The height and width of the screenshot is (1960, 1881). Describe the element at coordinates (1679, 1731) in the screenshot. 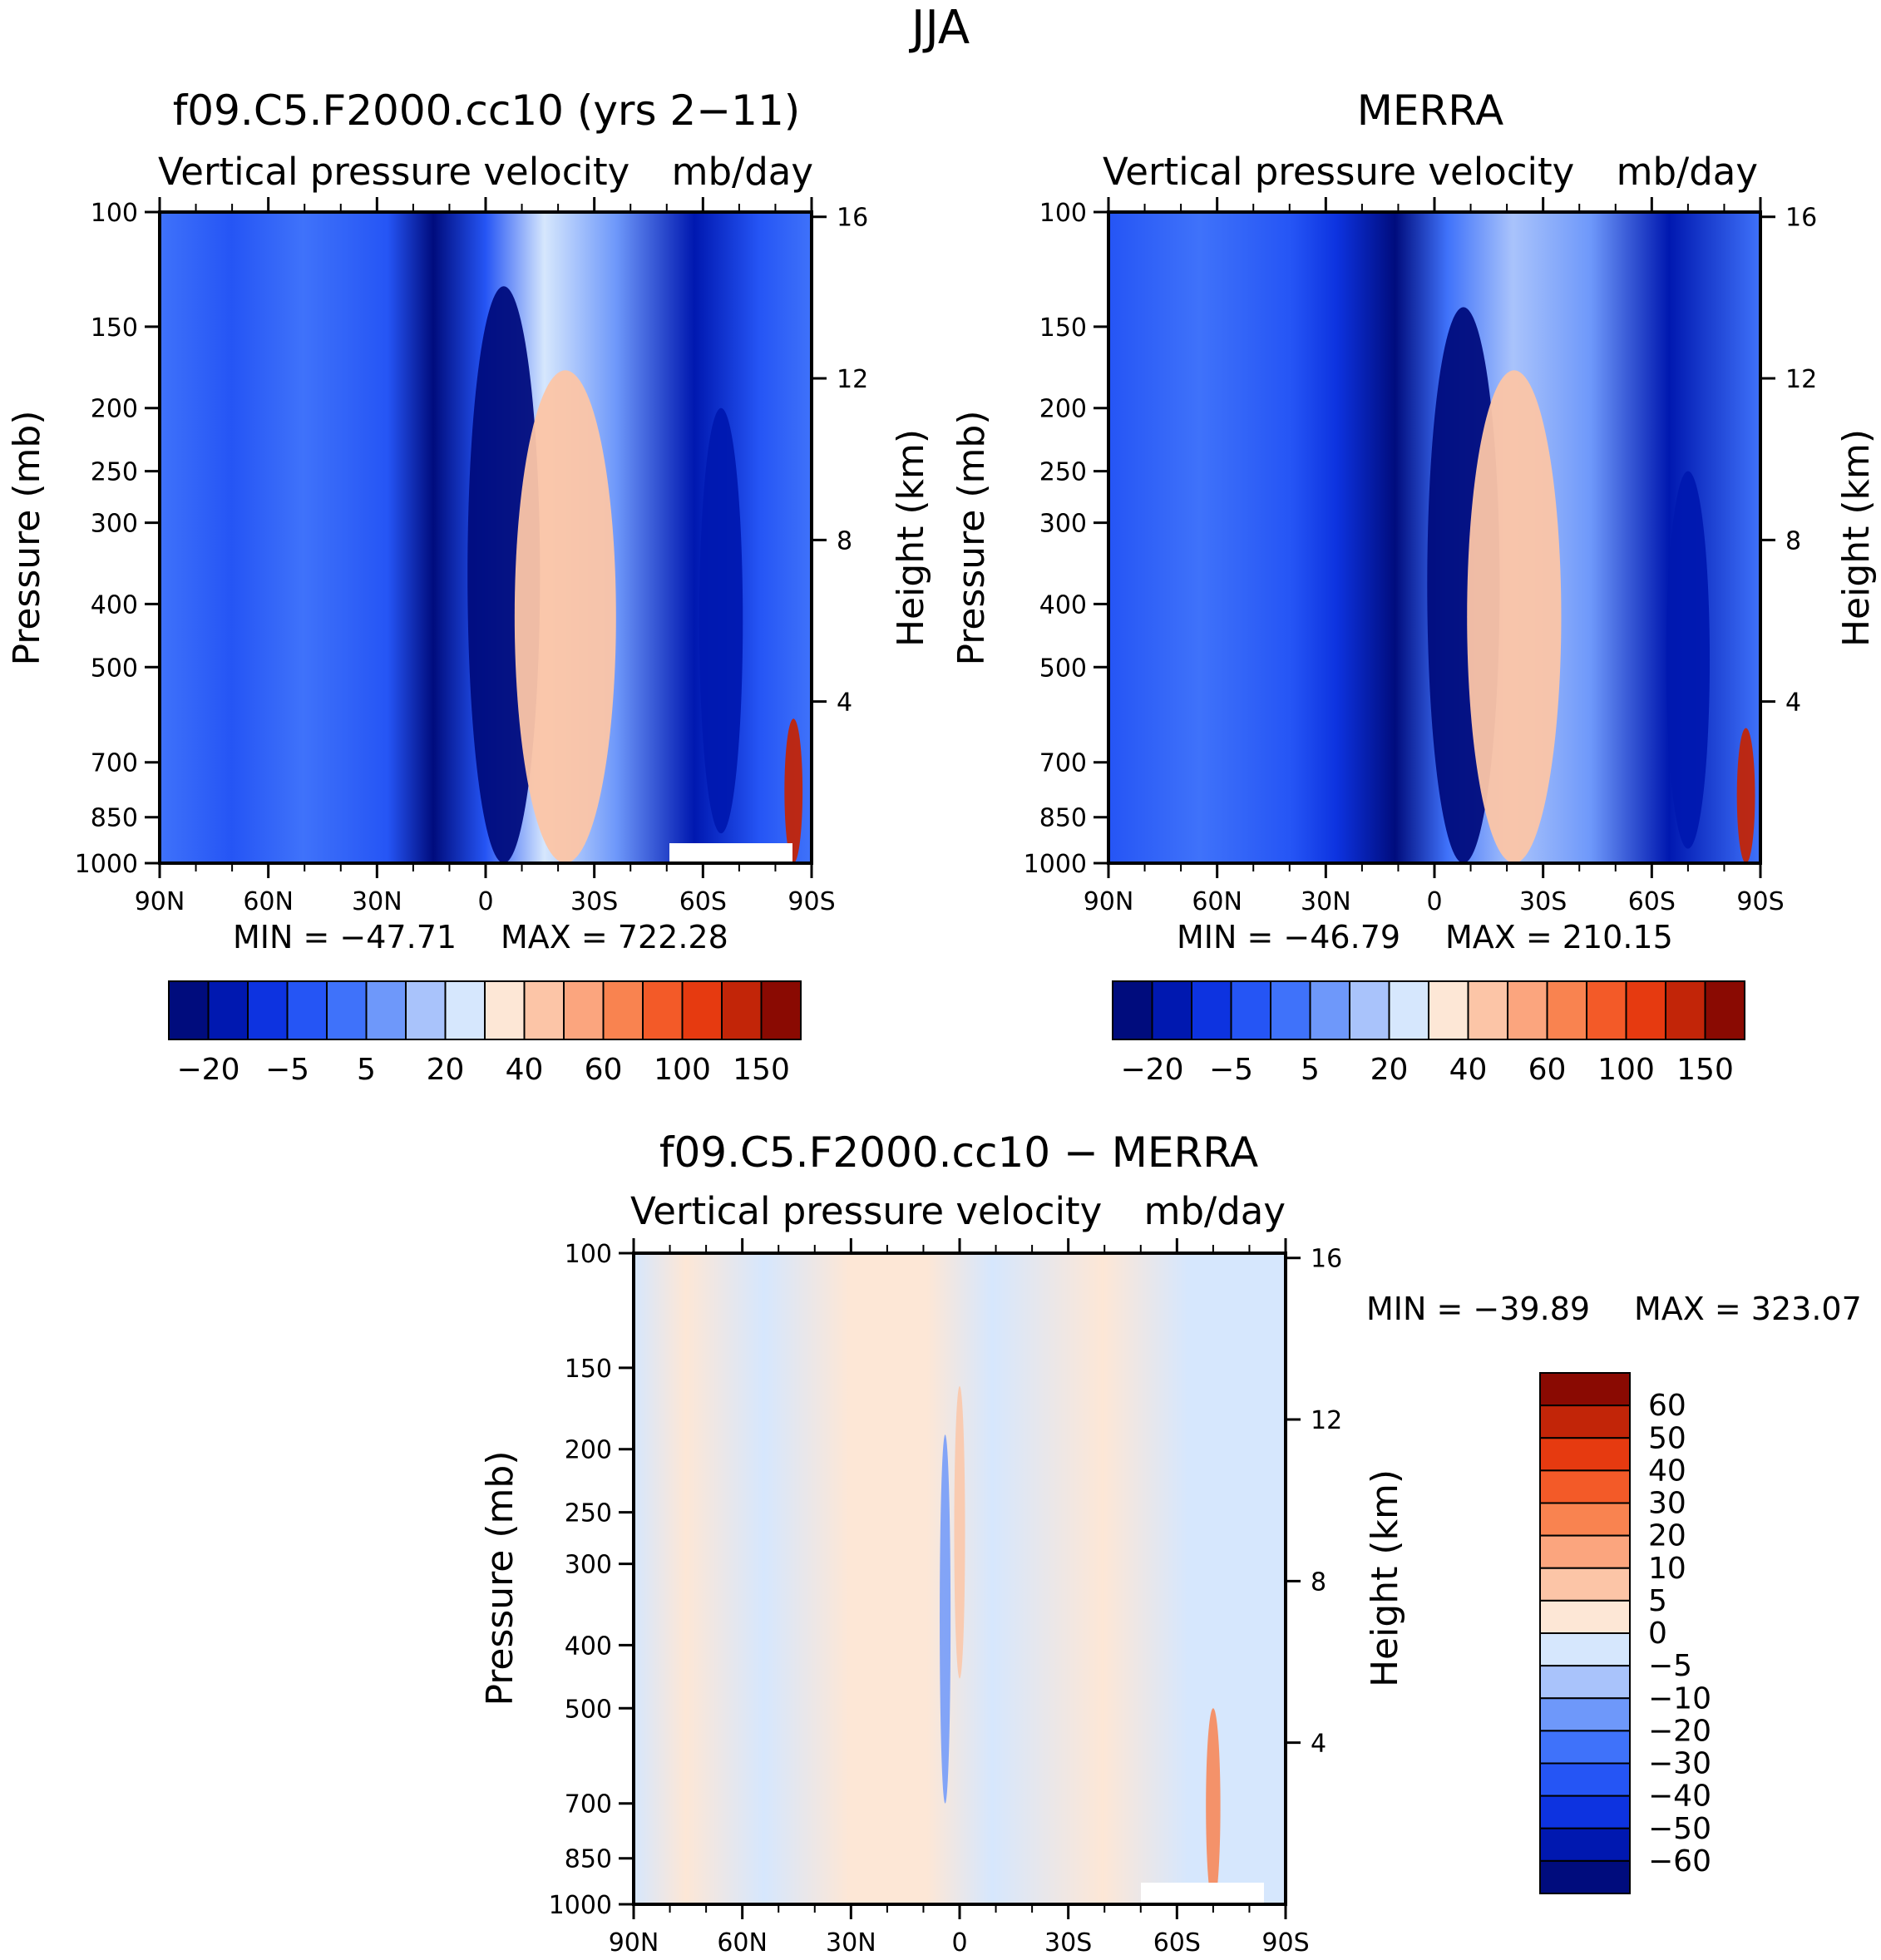

I see `diff-cb-label-10: −20` at that location.